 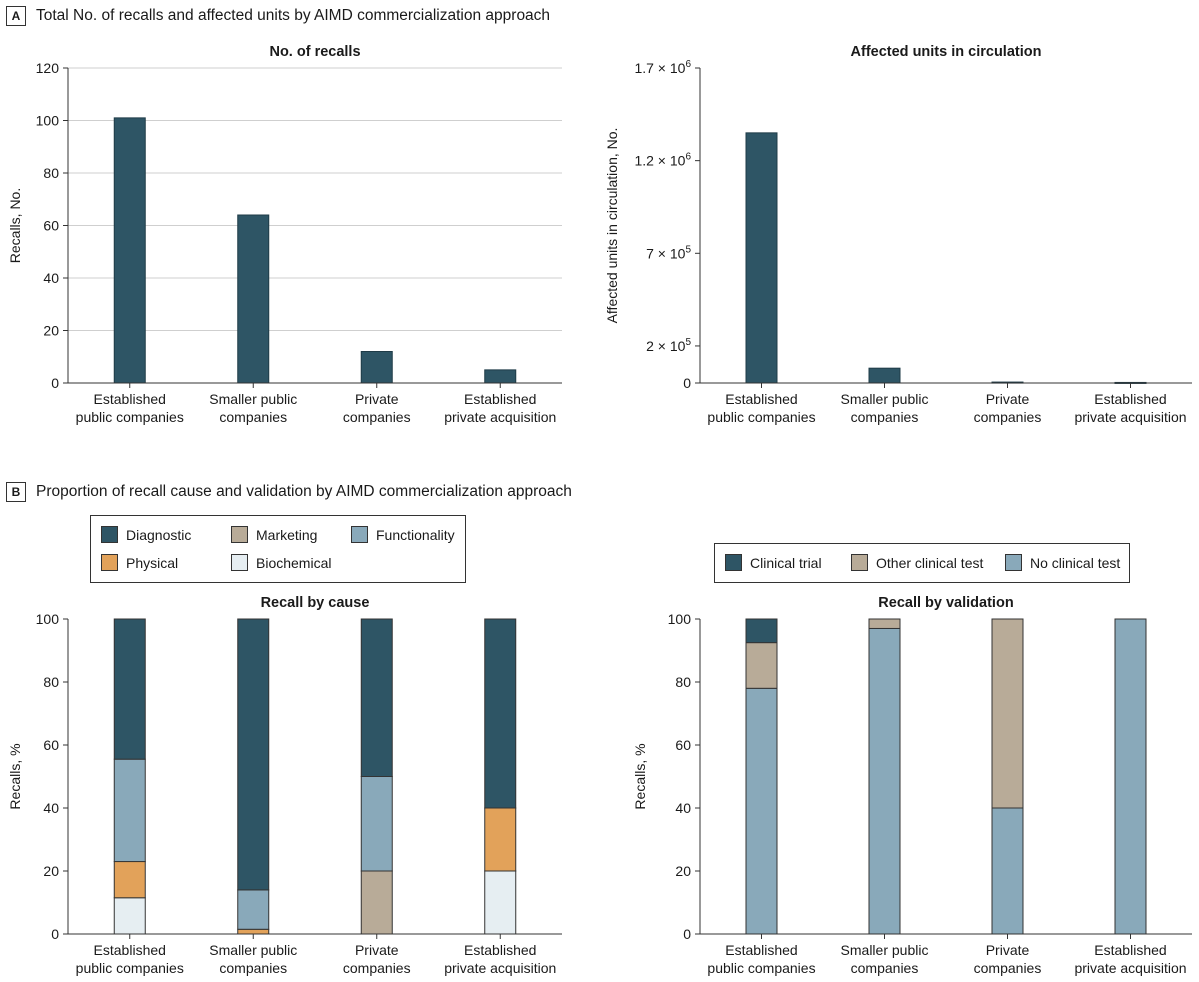 What do you see at coordinates (159, 534) in the screenshot?
I see `legend-label: Diagnostic` at bounding box center [159, 534].